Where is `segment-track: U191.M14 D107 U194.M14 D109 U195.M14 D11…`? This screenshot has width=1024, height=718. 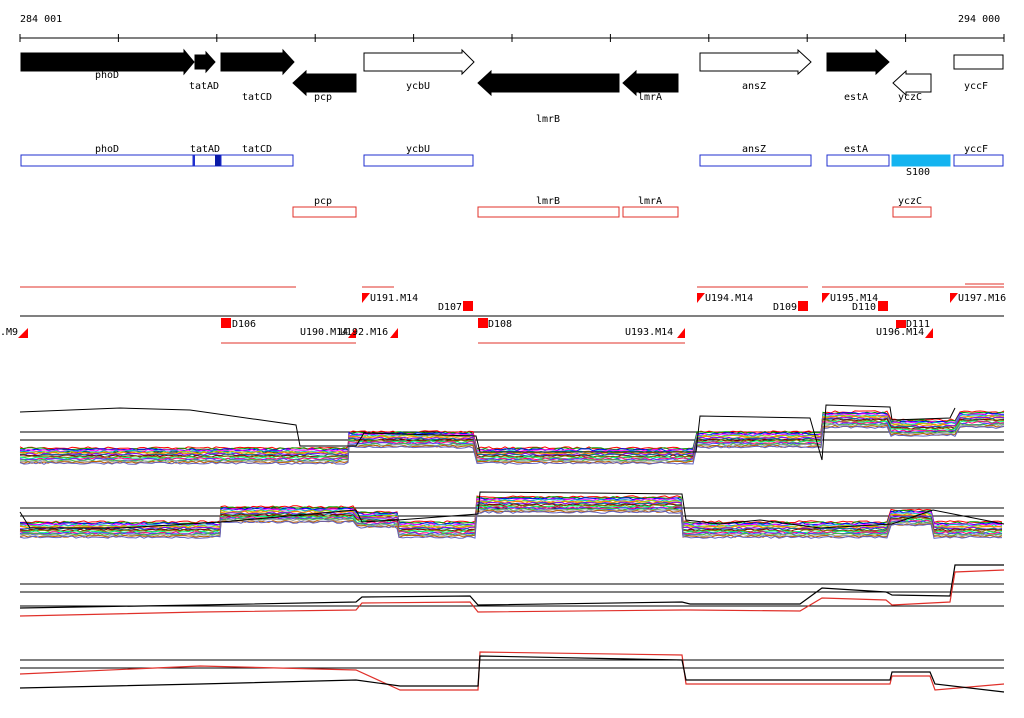 segment-track: U191.M14 D107 U194.M14 D109 U195.M14 D11… is located at coordinates (503, 313).